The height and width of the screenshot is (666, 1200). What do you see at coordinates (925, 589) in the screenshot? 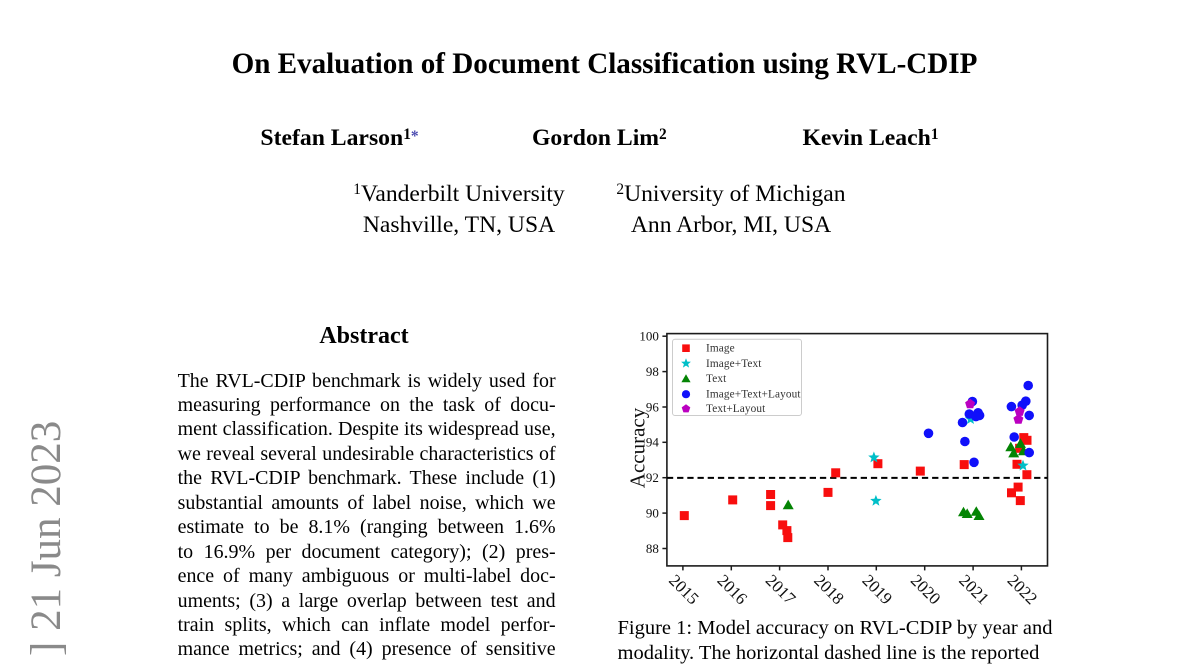
I see `svg-text: 2020` at bounding box center [925, 589].